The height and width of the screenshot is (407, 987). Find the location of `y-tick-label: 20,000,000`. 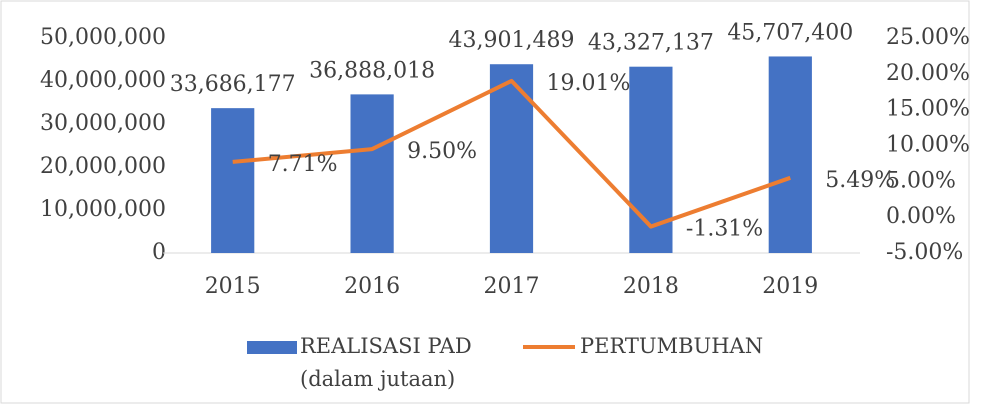

y-tick-label: 20,000,000 is located at coordinates (103, 166).